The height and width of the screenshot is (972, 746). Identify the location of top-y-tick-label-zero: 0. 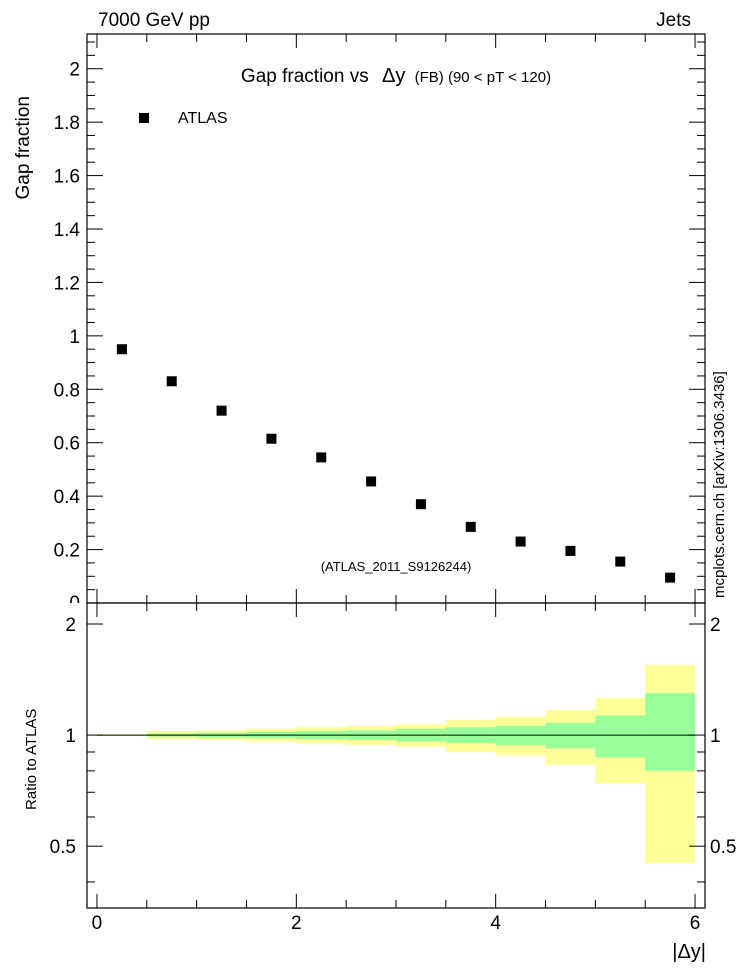
(74, 603).